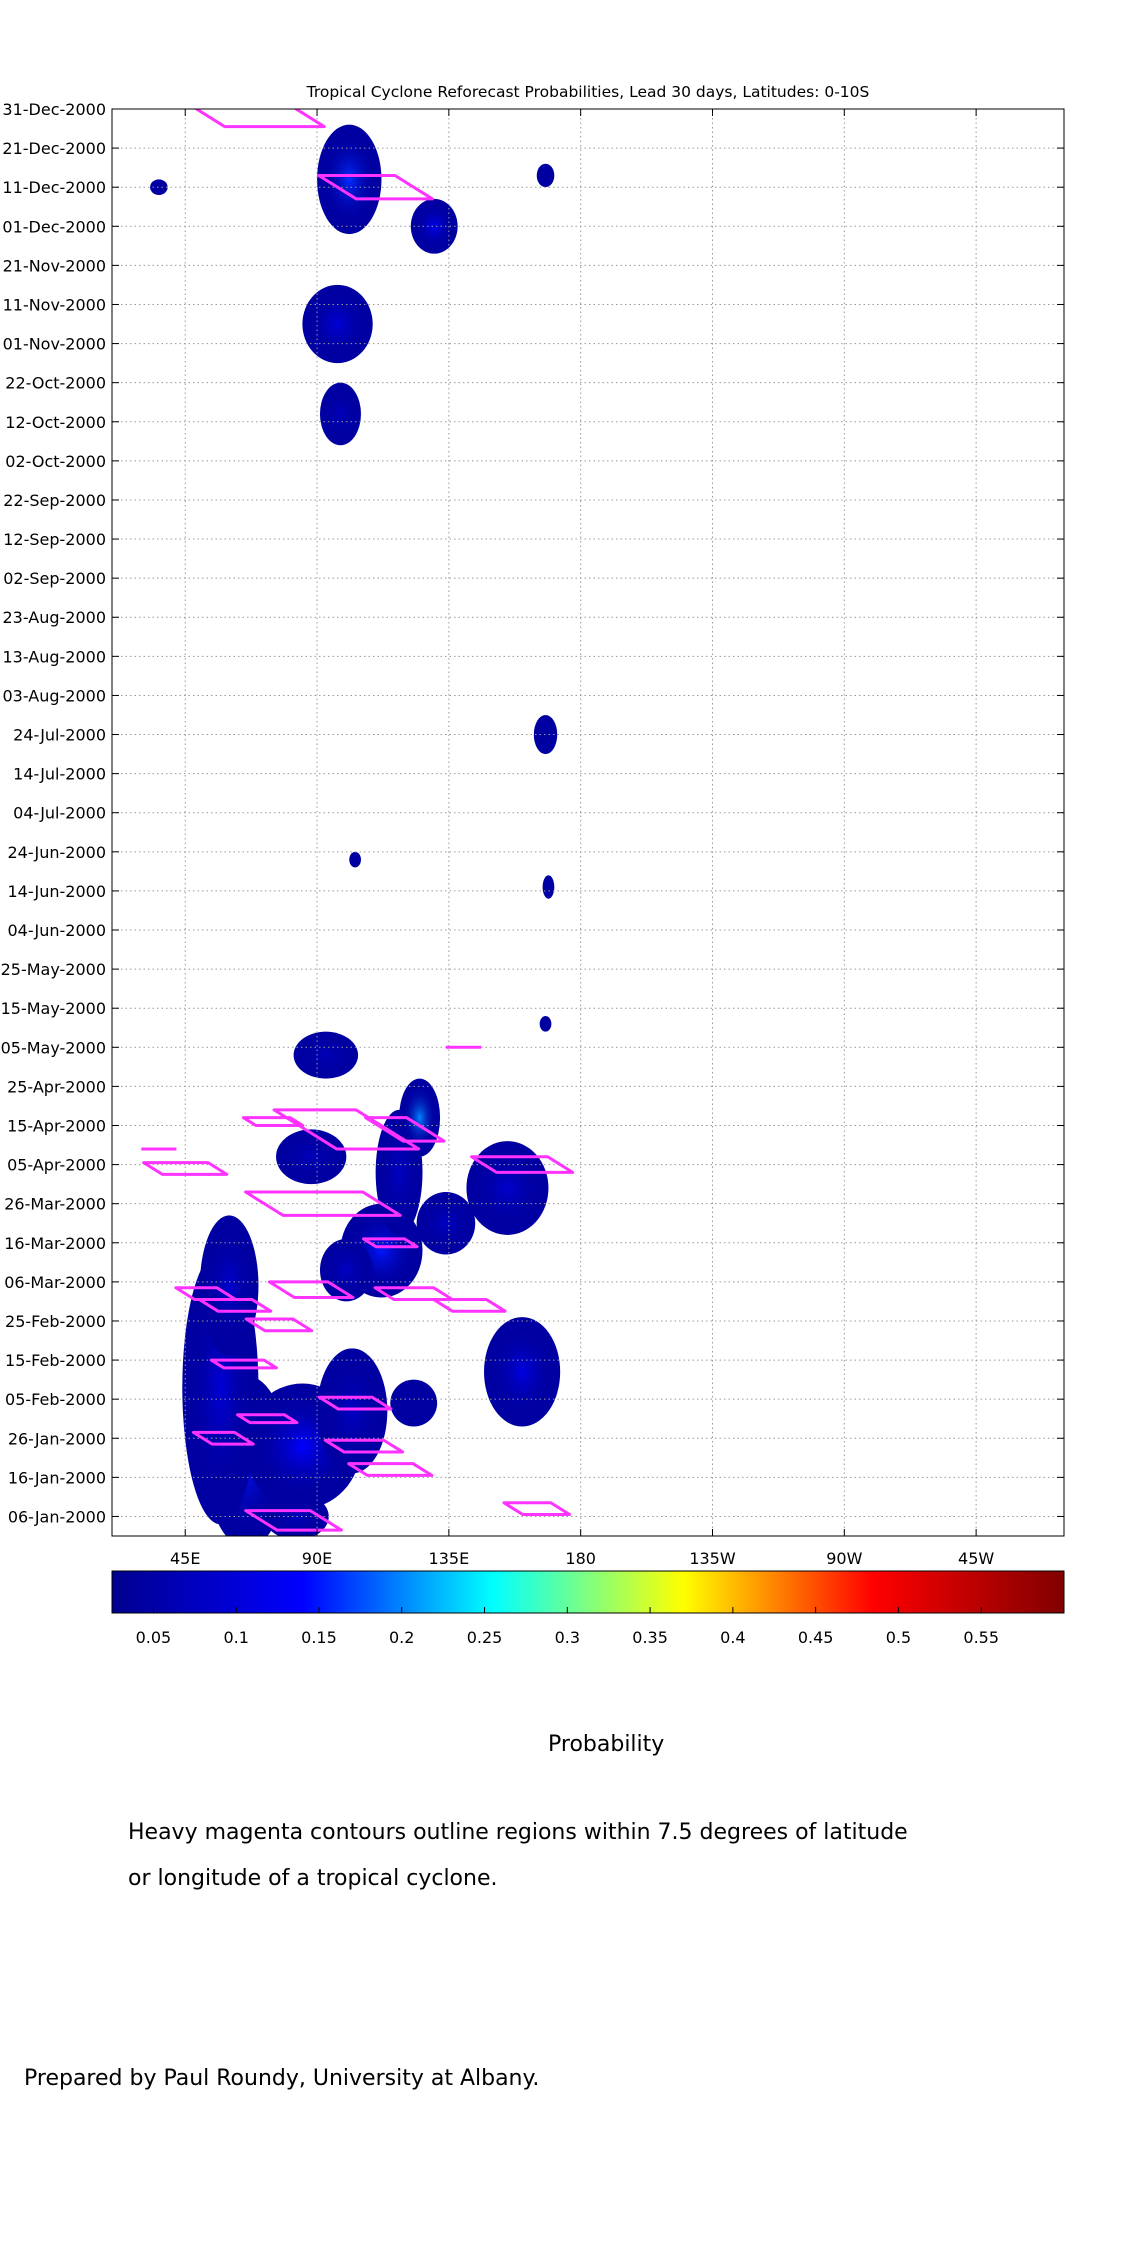 The image size is (1126, 2250). Describe the element at coordinates (57, 1516) in the screenshot. I see `y-tick-label: 06-Jan-2000` at that location.